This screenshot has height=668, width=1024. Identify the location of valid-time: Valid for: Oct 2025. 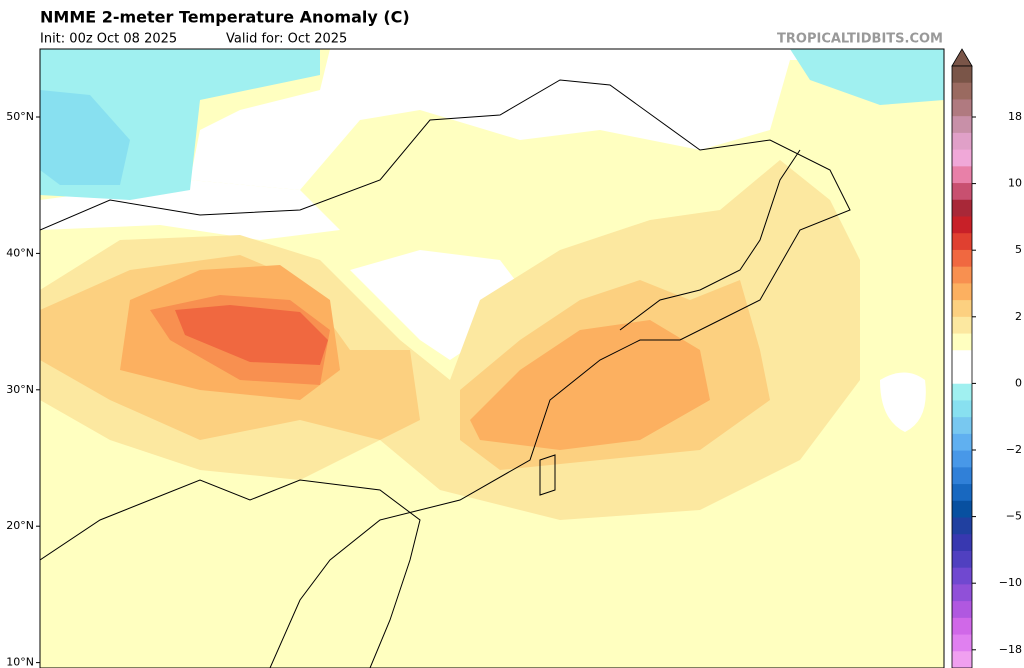
(286, 39).